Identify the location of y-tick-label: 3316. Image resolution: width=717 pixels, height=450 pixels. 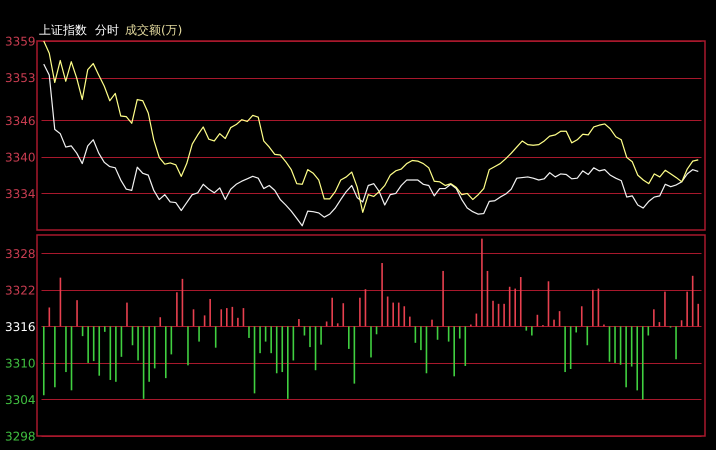
(20, 327).